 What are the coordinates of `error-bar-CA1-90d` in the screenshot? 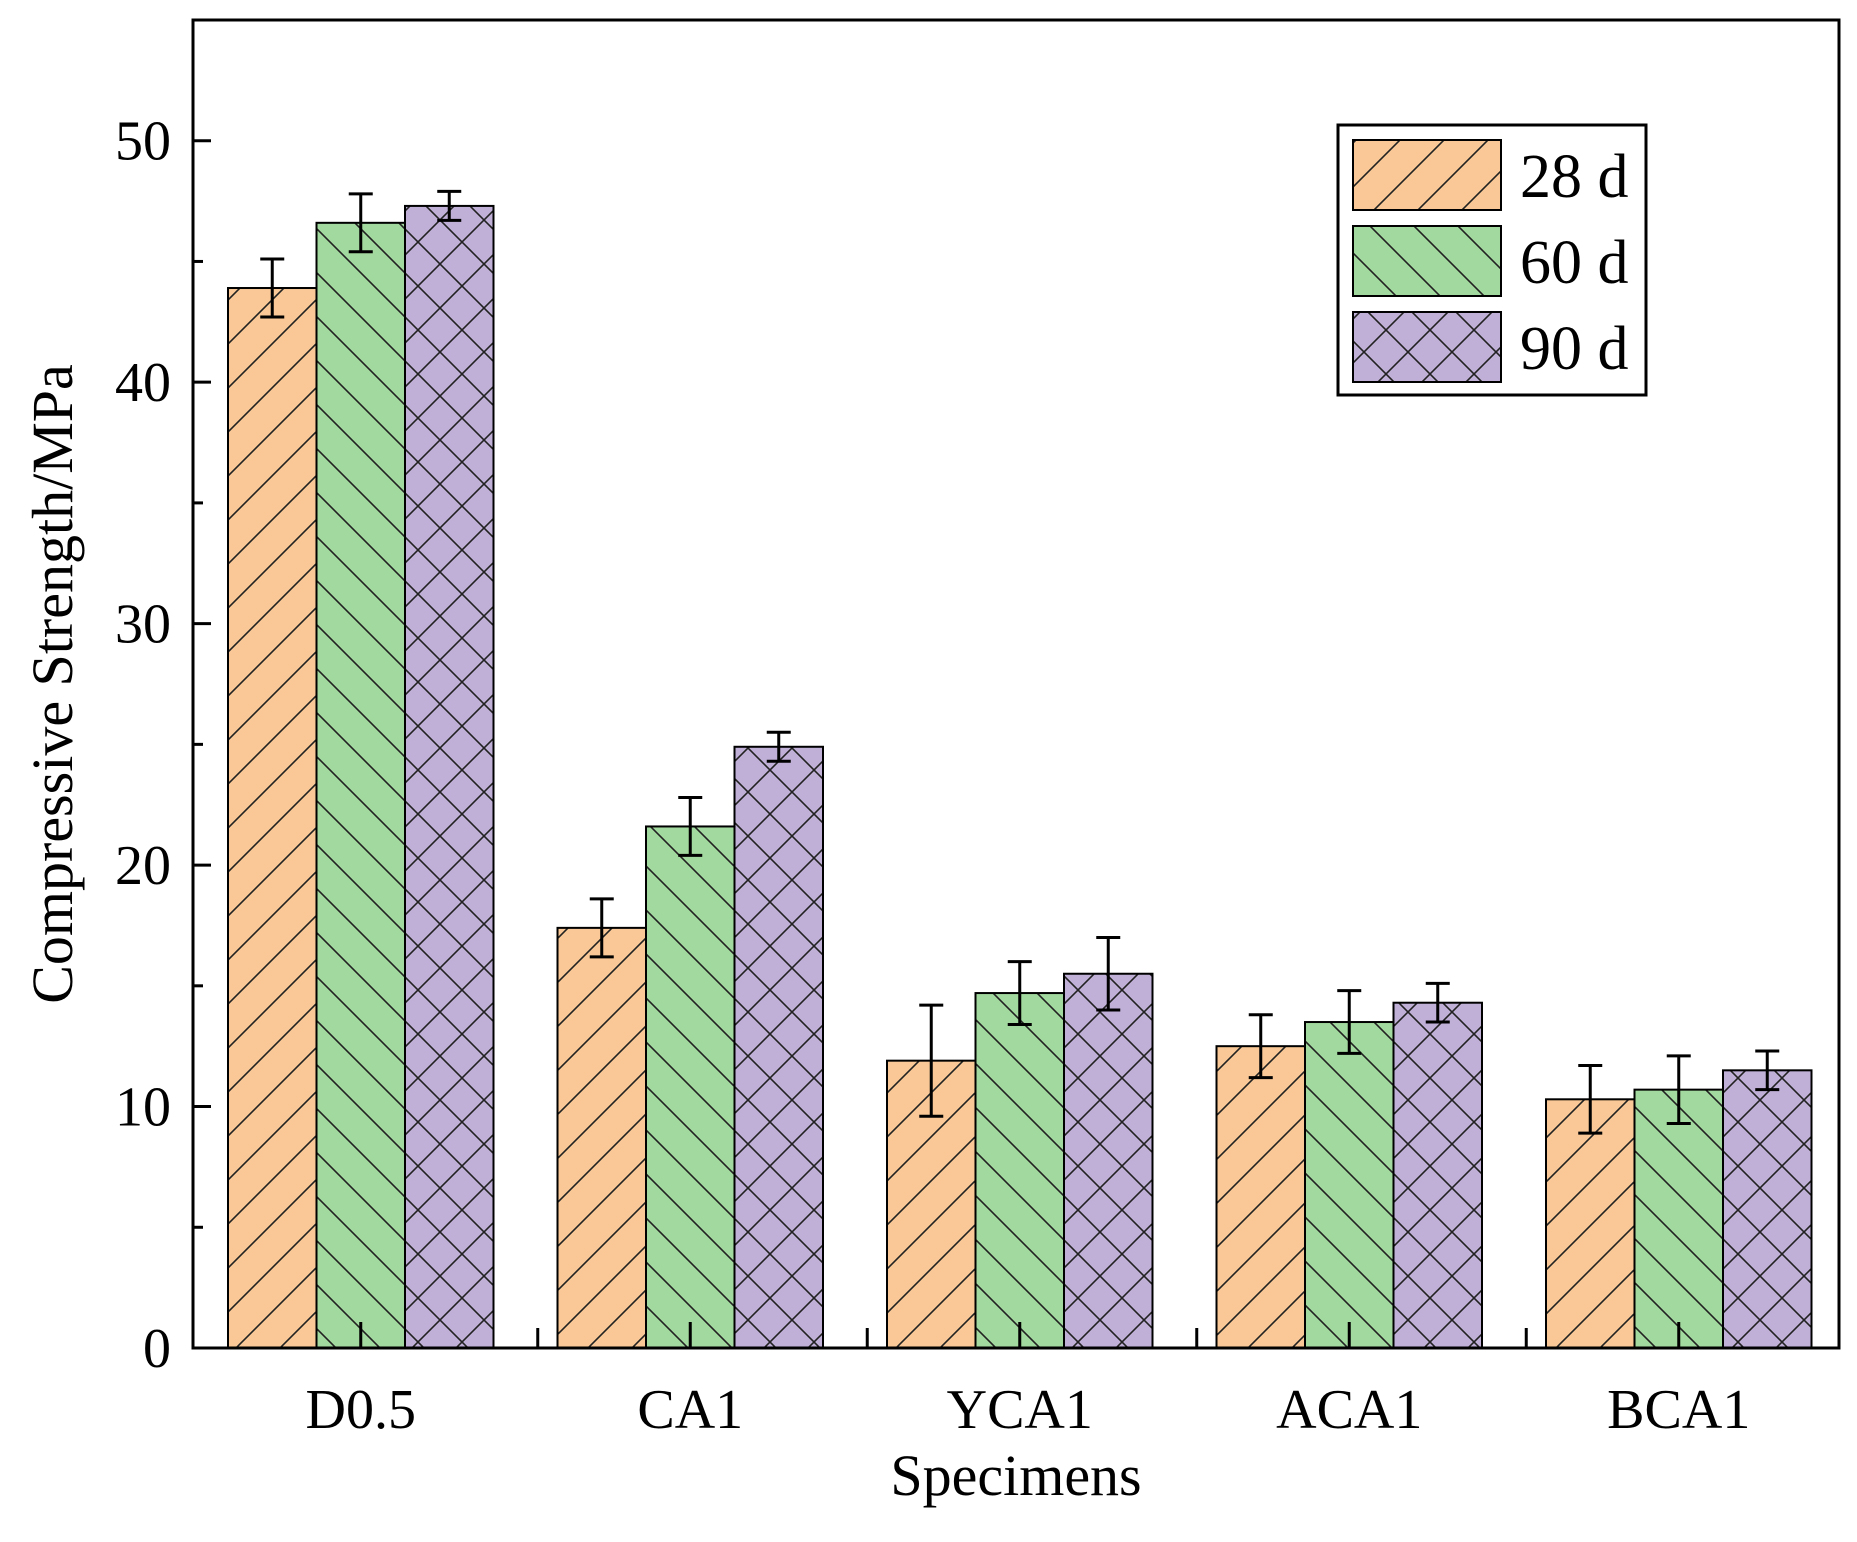 It's located at (778, 746).